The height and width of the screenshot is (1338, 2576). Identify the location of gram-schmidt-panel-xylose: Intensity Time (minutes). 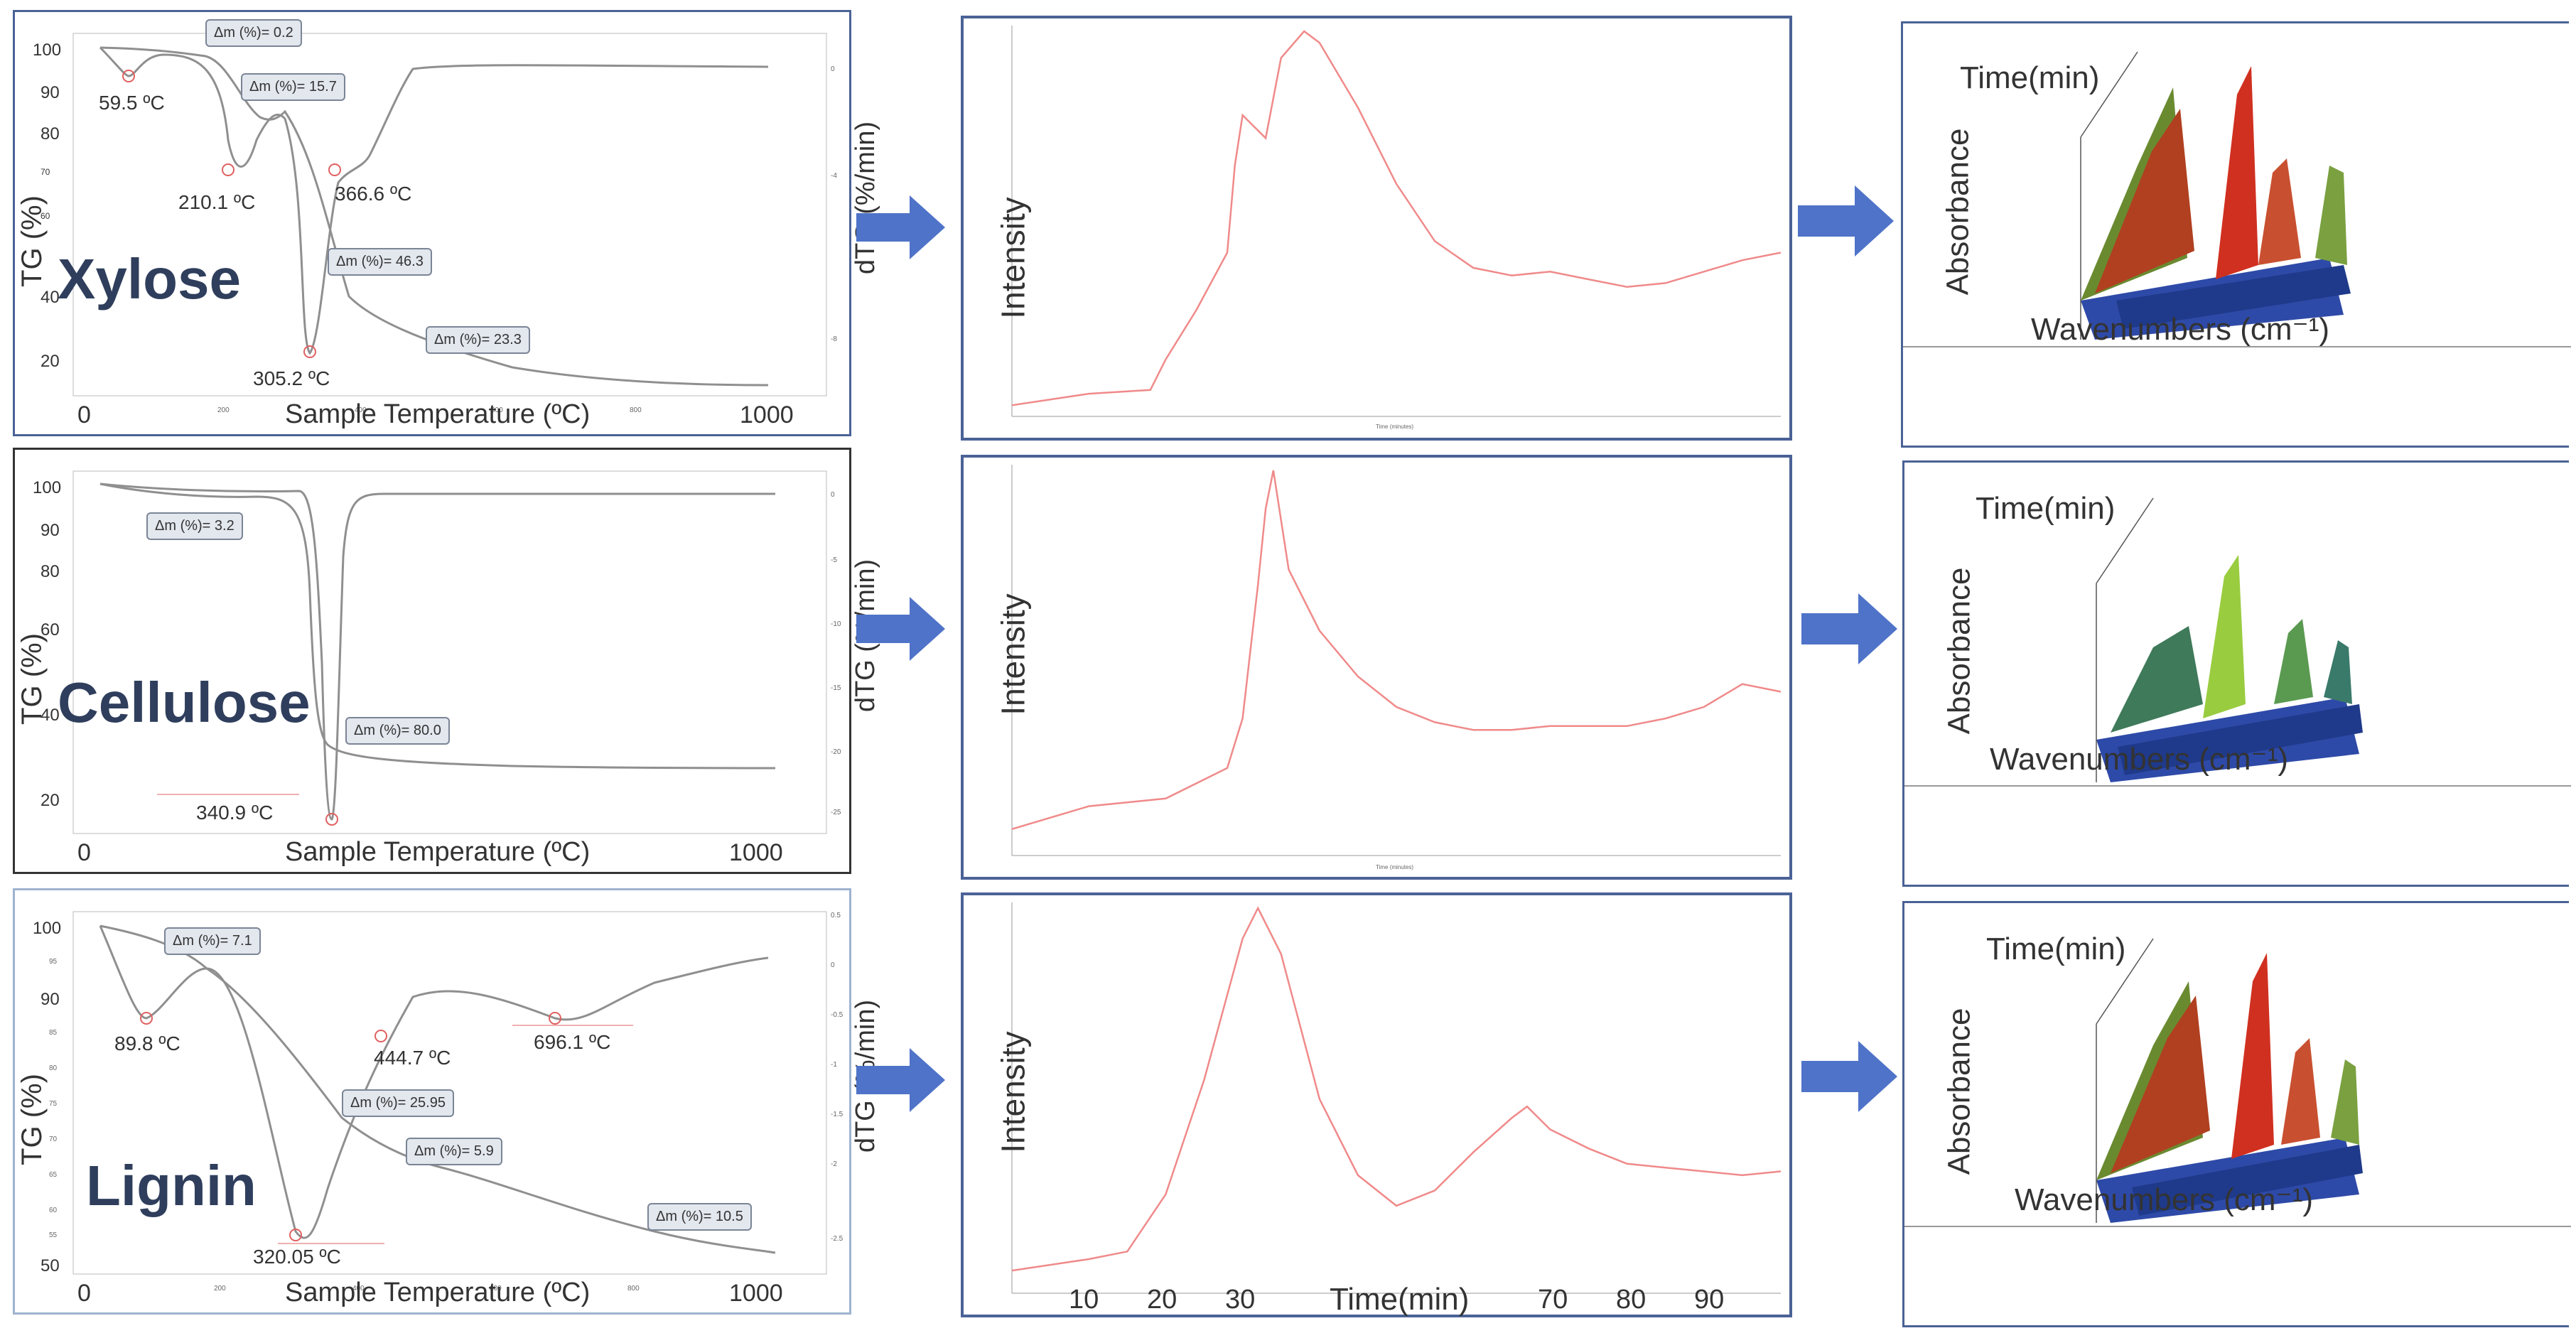
(1376, 228).